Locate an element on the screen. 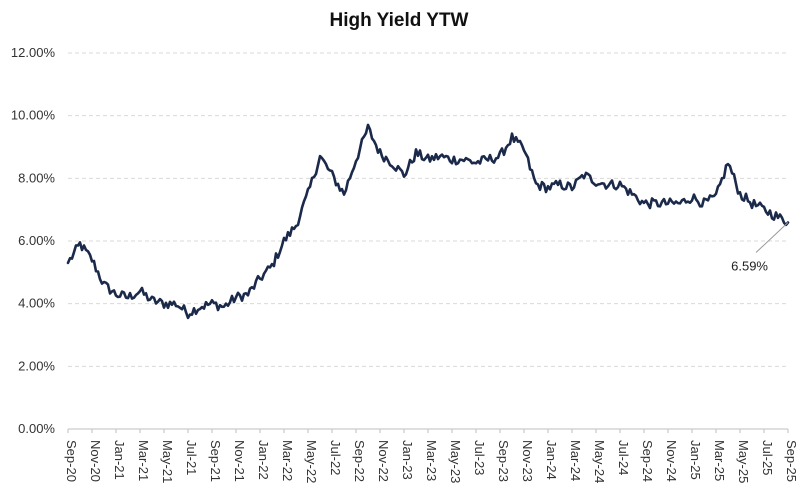 This screenshot has width=798, height=501. last-value-label: 6.59% is located at coordinates (749, 266).